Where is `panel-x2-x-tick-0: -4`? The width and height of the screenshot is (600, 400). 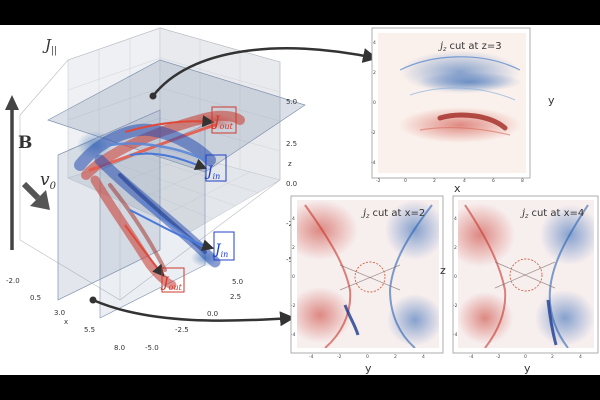 panel-x2-x-tick-0: -4 is located at coordinates (311, 357).